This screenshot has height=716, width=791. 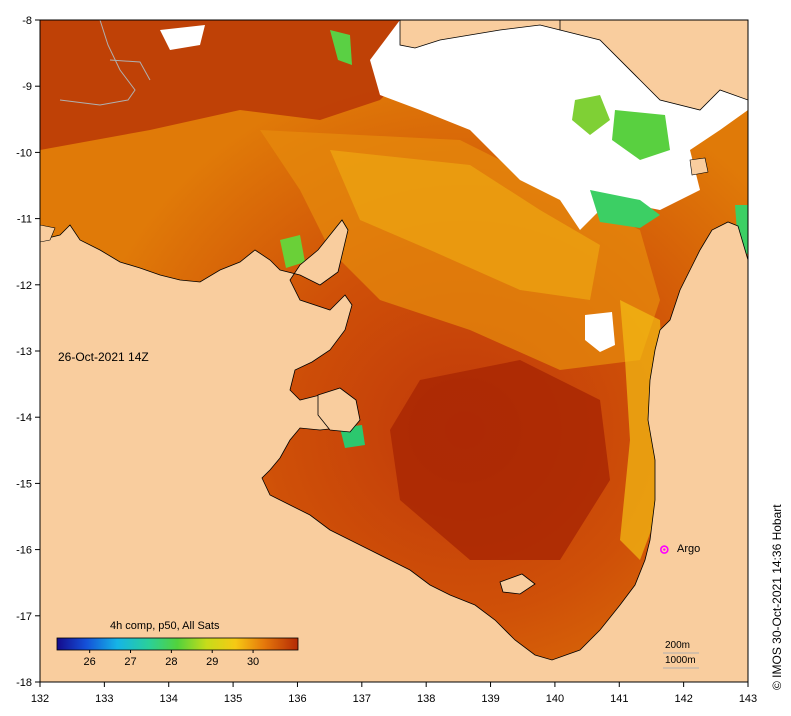 I want to click on depth-contour-1000m, so click(x=97, y=63).